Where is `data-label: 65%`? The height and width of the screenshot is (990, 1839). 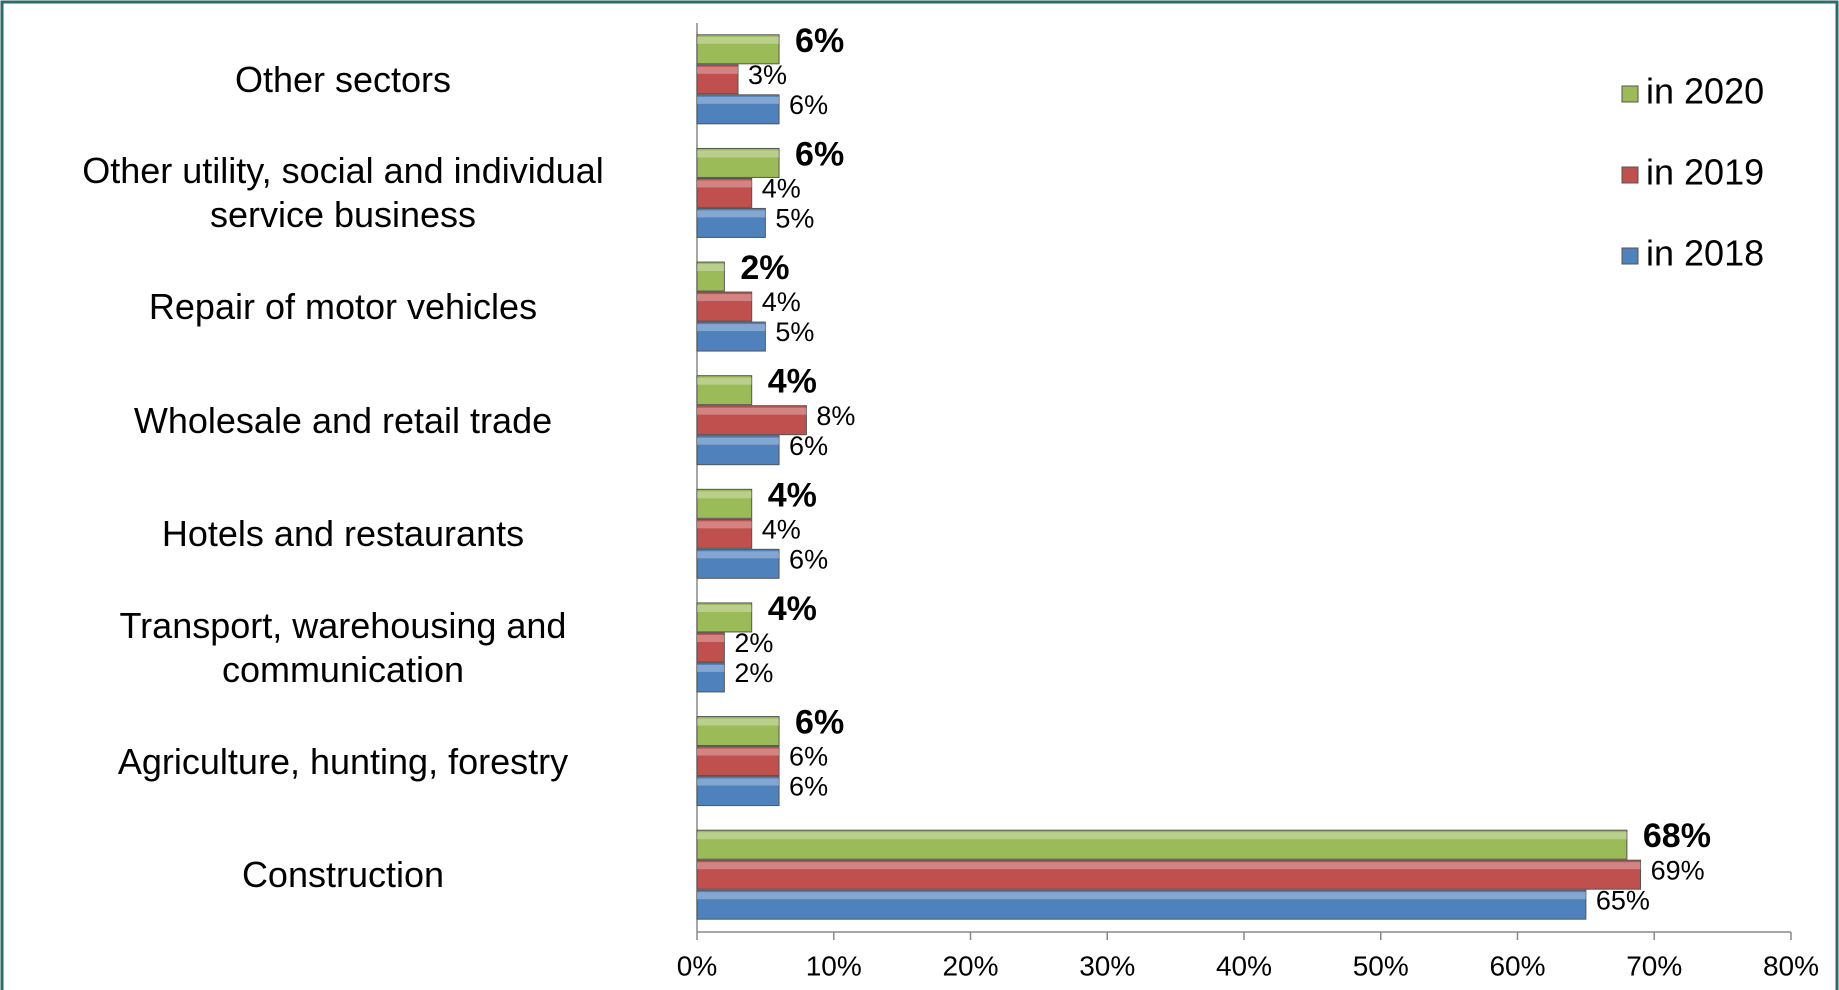
data-label: 65% is located at coordinates (1623, 900).